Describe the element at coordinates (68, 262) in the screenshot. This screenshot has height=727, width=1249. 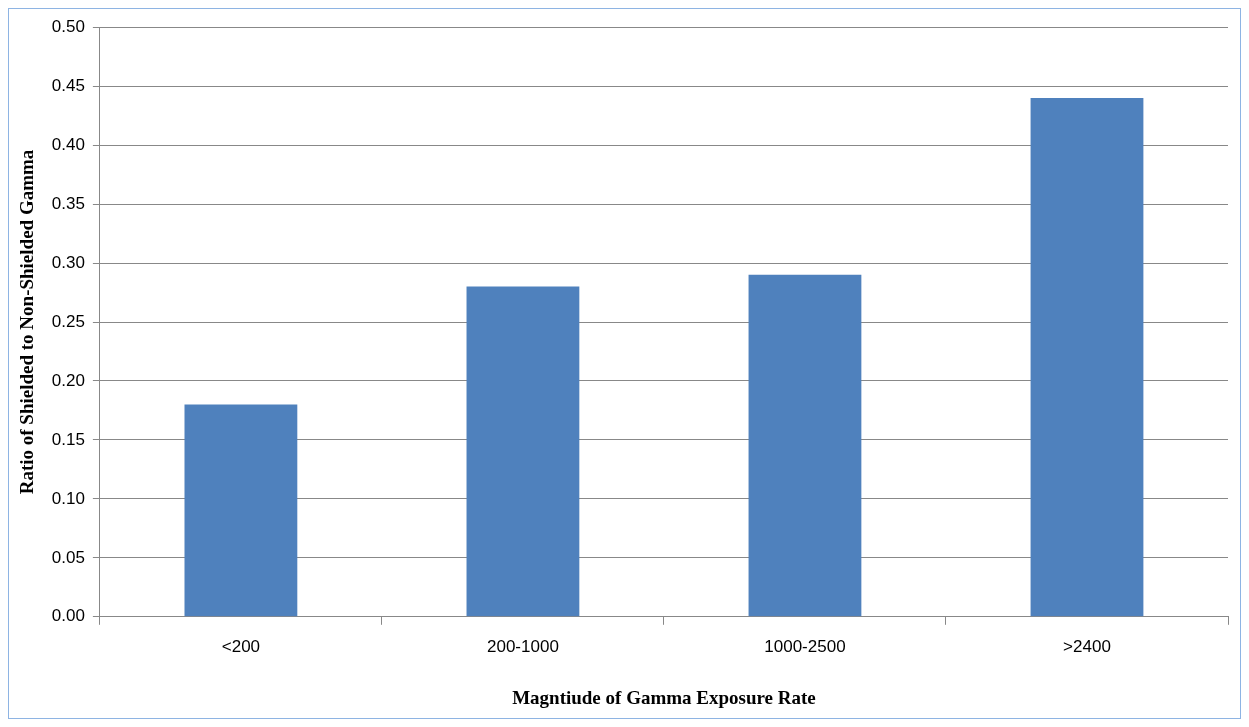
I see `y-tick-label: 0.30` at that location.